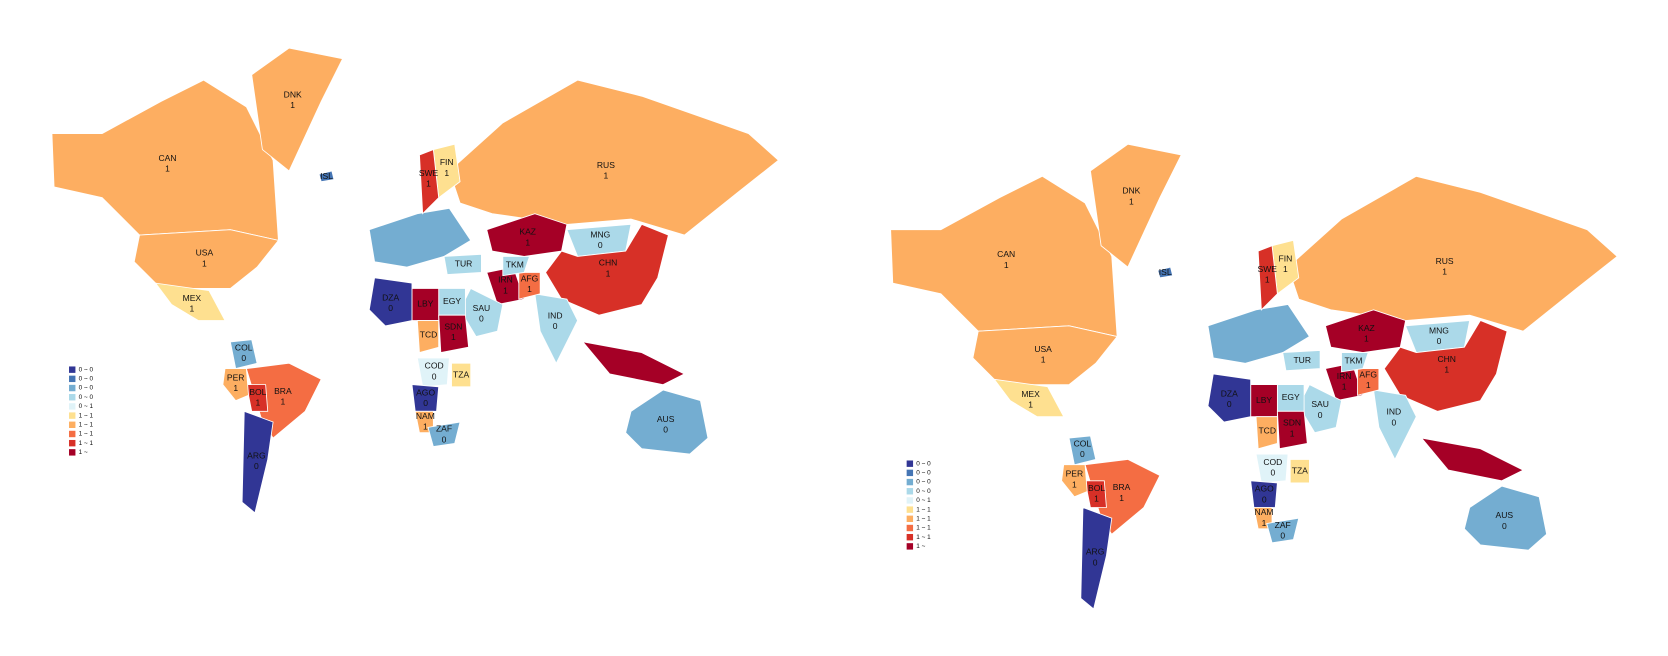 The height and width of the screenshot is (656, 1668). What do you see at coordinates (1229, 393) in the screenshot?
I see `country-code: DZA` at bounding box center [1229, 393].